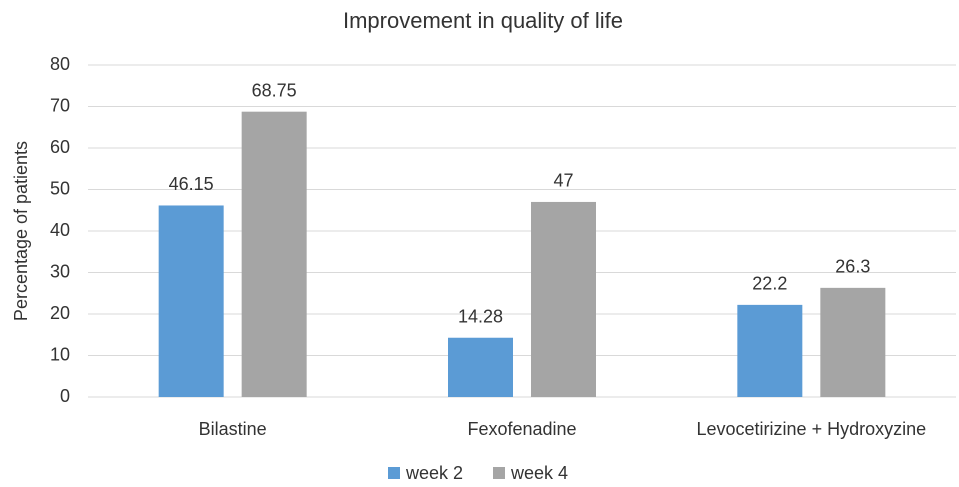  I want to click on y-tick-label: 70, so click(60, 105).